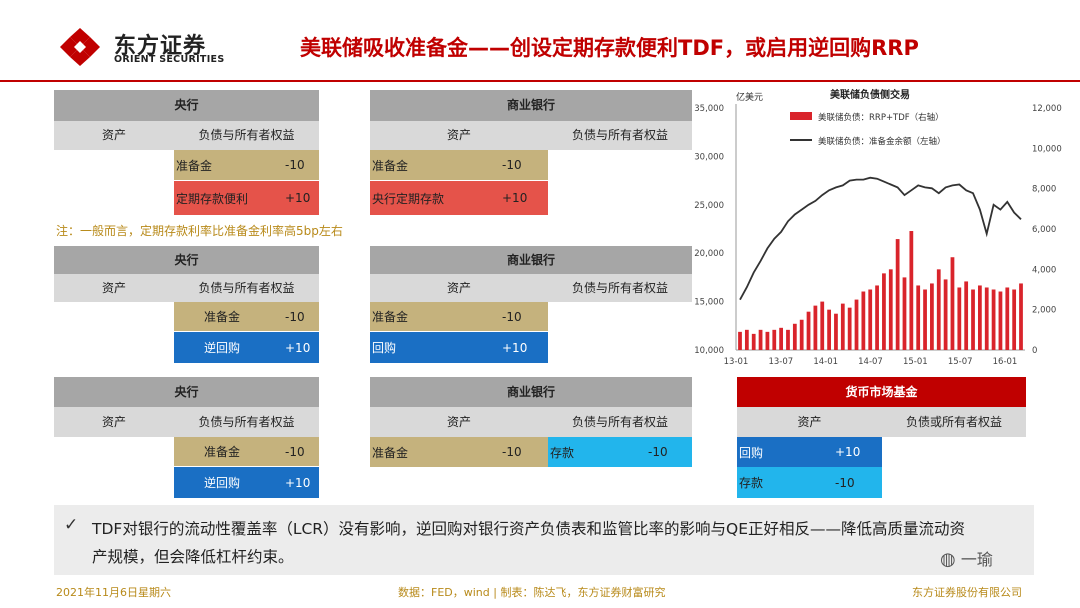  I want to click on title-divider, so click(540, 81).